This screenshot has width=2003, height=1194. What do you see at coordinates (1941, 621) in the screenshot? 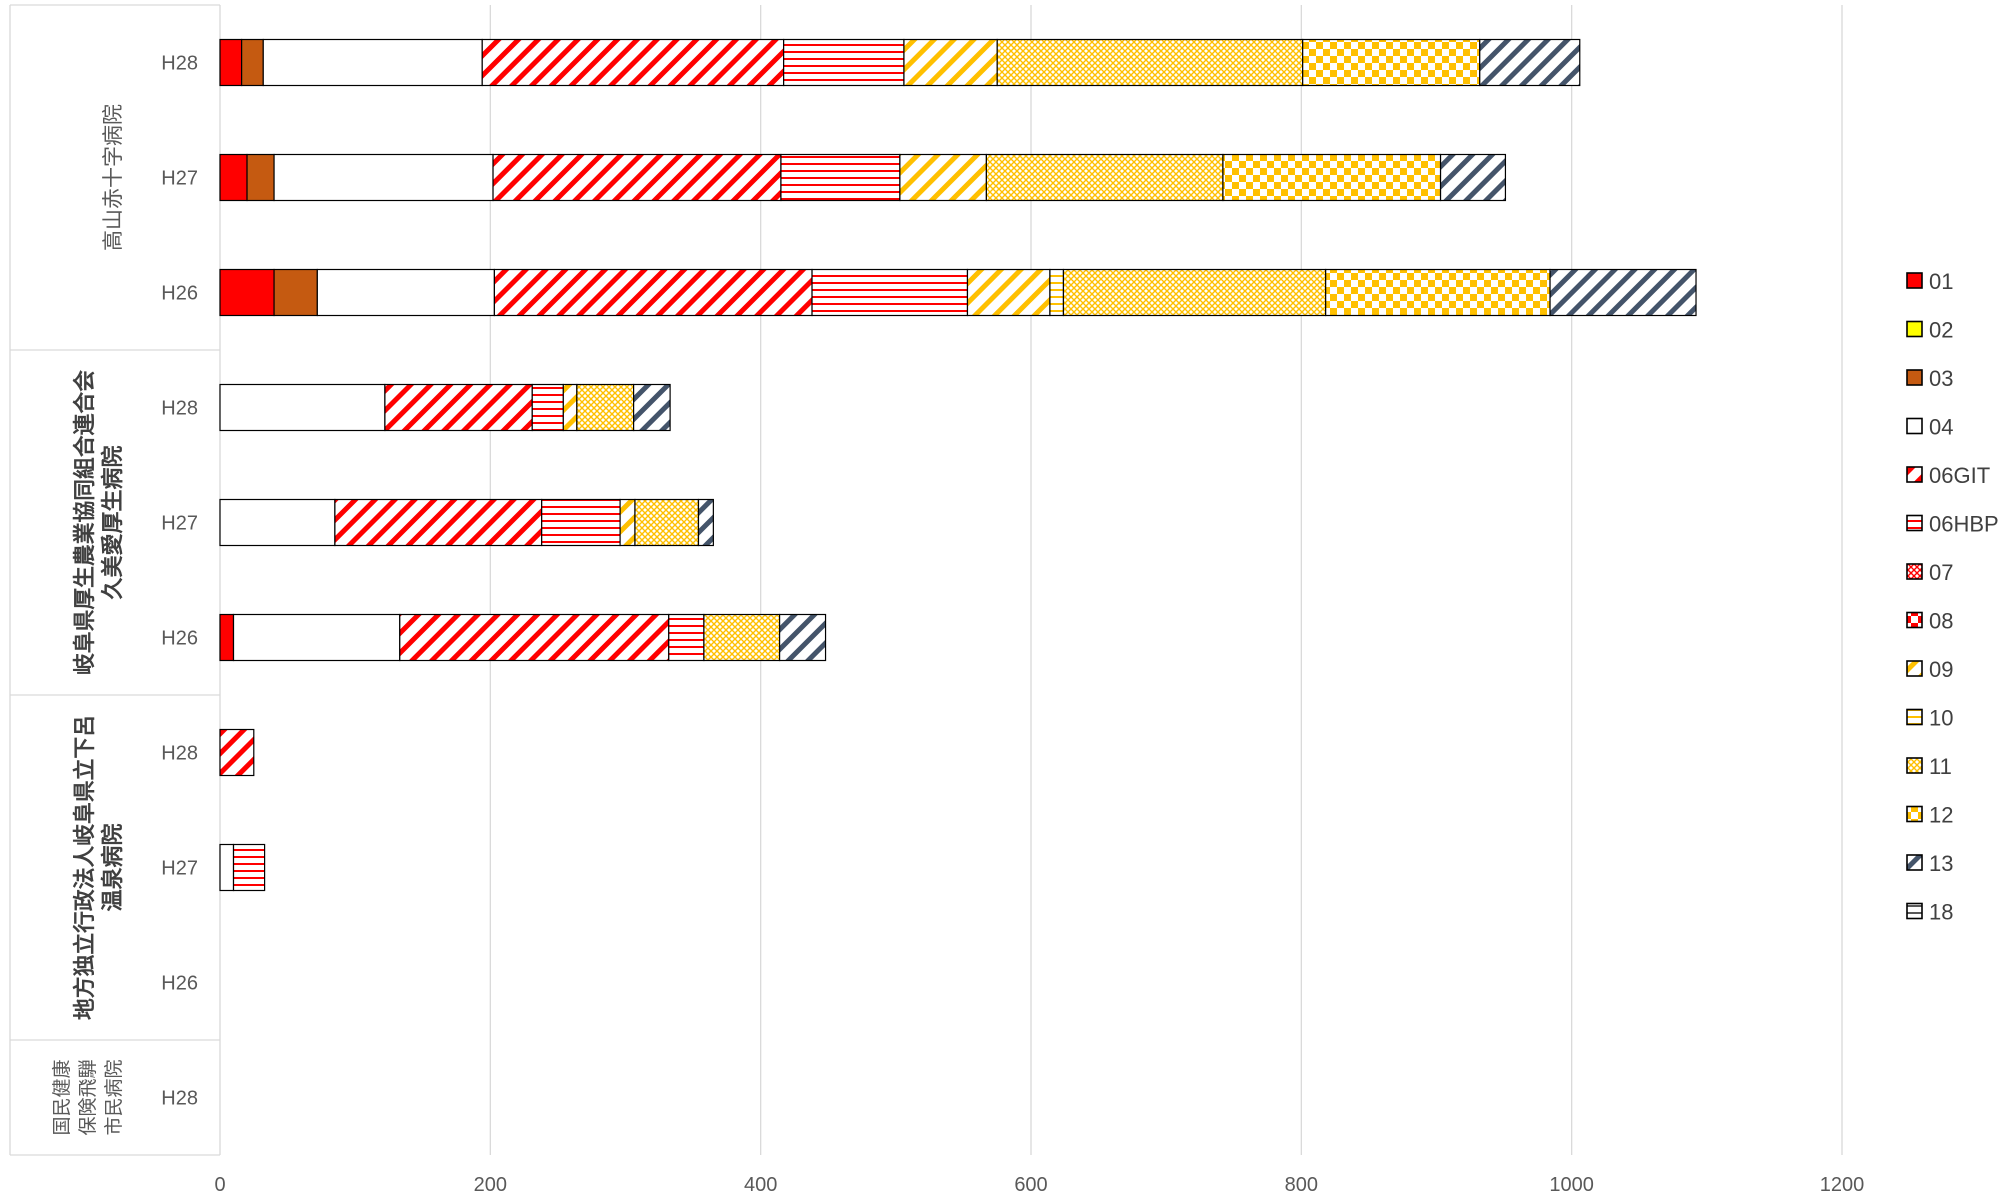
I see `legend-label: 08` at bounding box center [1941, 621].